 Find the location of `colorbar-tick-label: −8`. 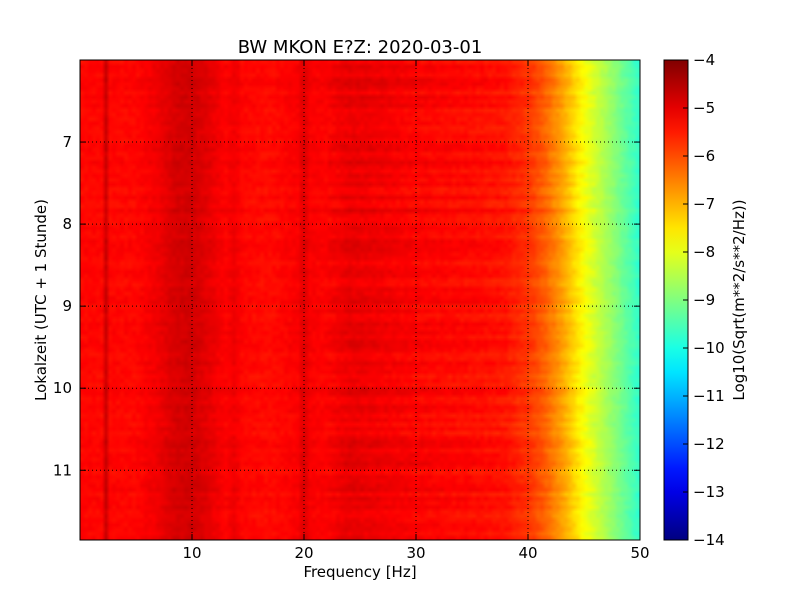

colorbar-tick-label: −8 is located at coordinates (704, 252).